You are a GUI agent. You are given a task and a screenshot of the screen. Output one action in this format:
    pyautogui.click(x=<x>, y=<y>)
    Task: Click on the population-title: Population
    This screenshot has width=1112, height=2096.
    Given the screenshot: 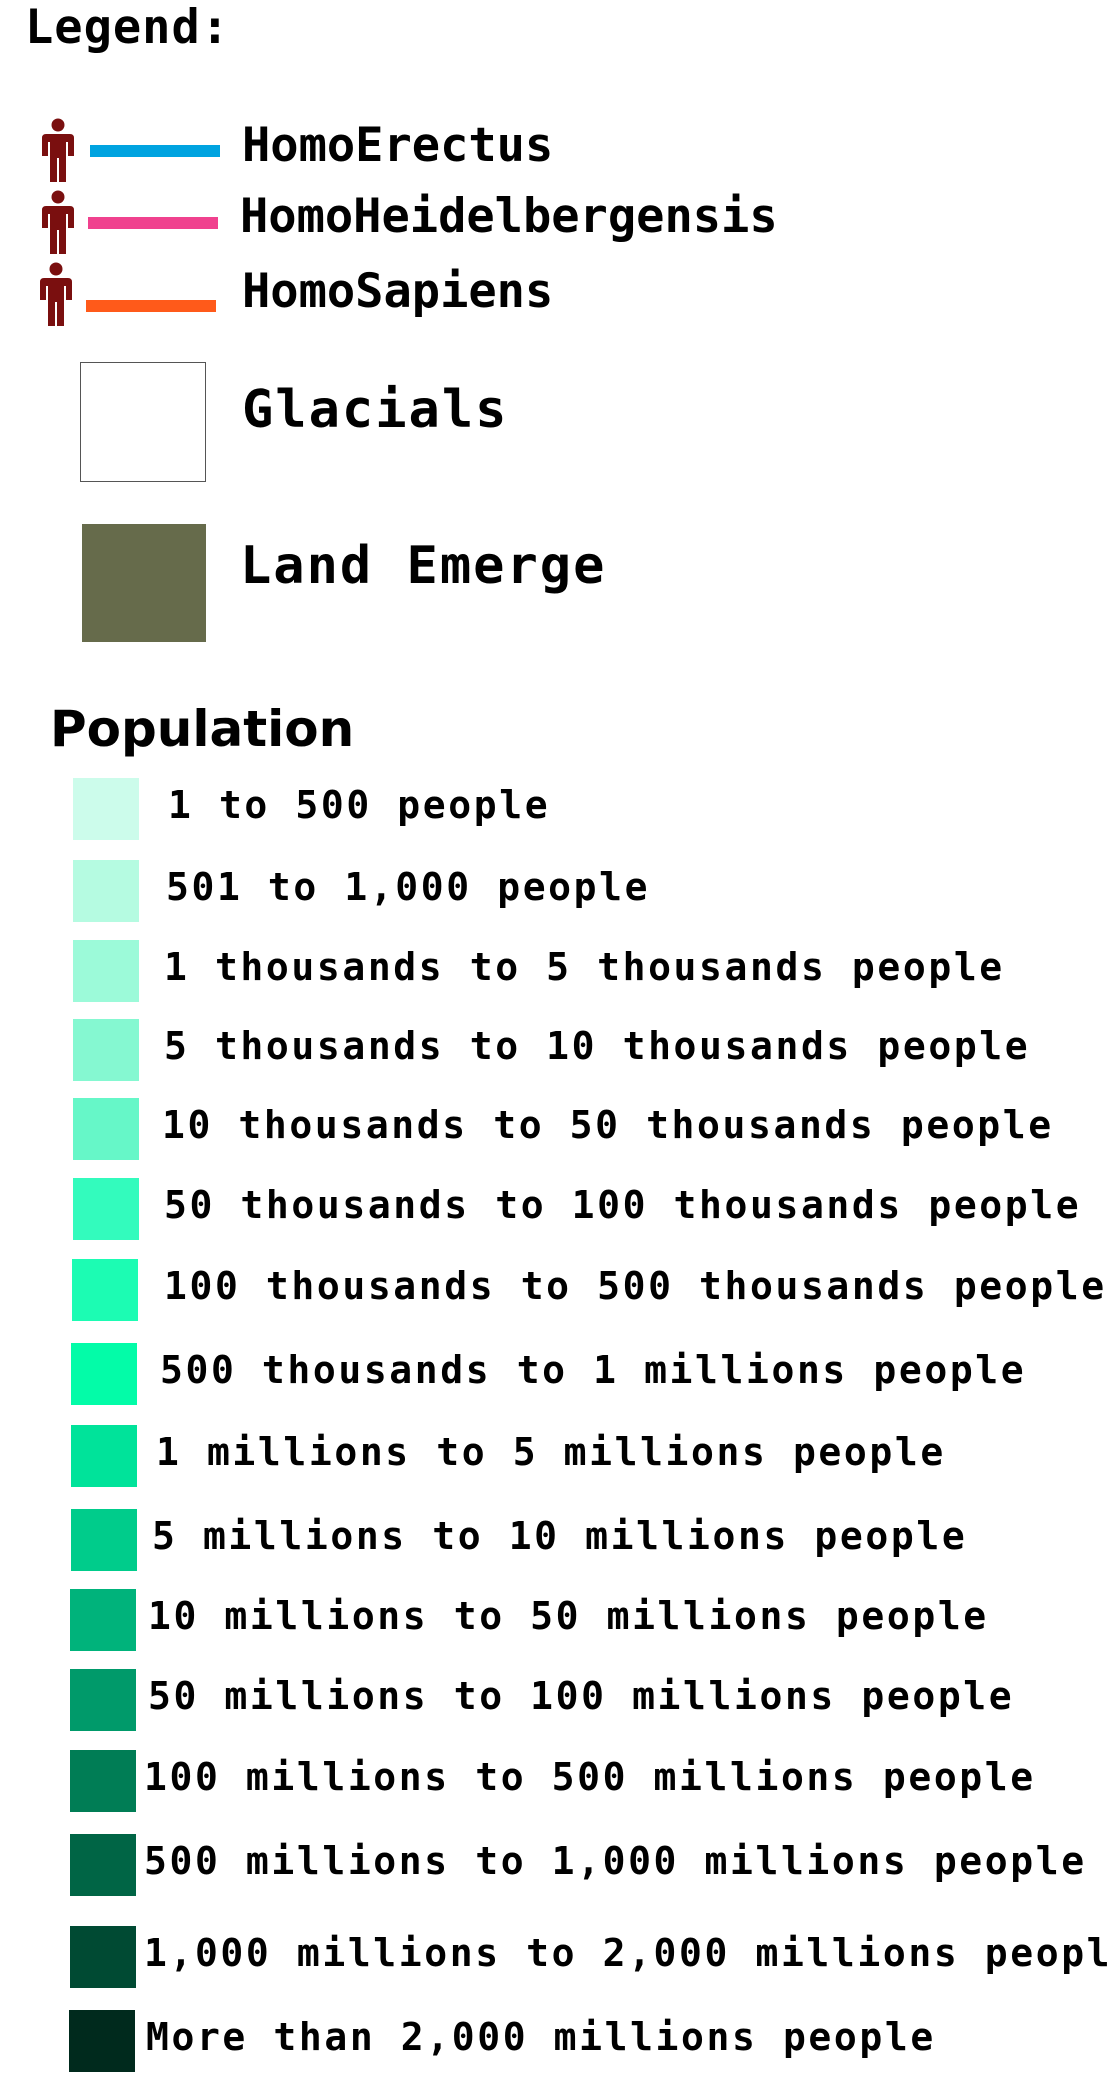 What is the action you would take?
    pyautogui.click(x=202, y=729)
    